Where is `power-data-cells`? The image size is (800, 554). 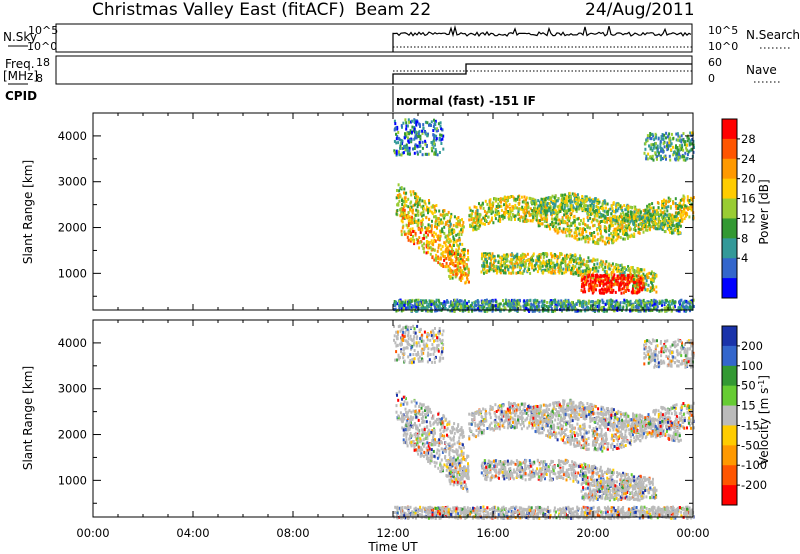
power-data-cells is located at coordinates (544, 215).